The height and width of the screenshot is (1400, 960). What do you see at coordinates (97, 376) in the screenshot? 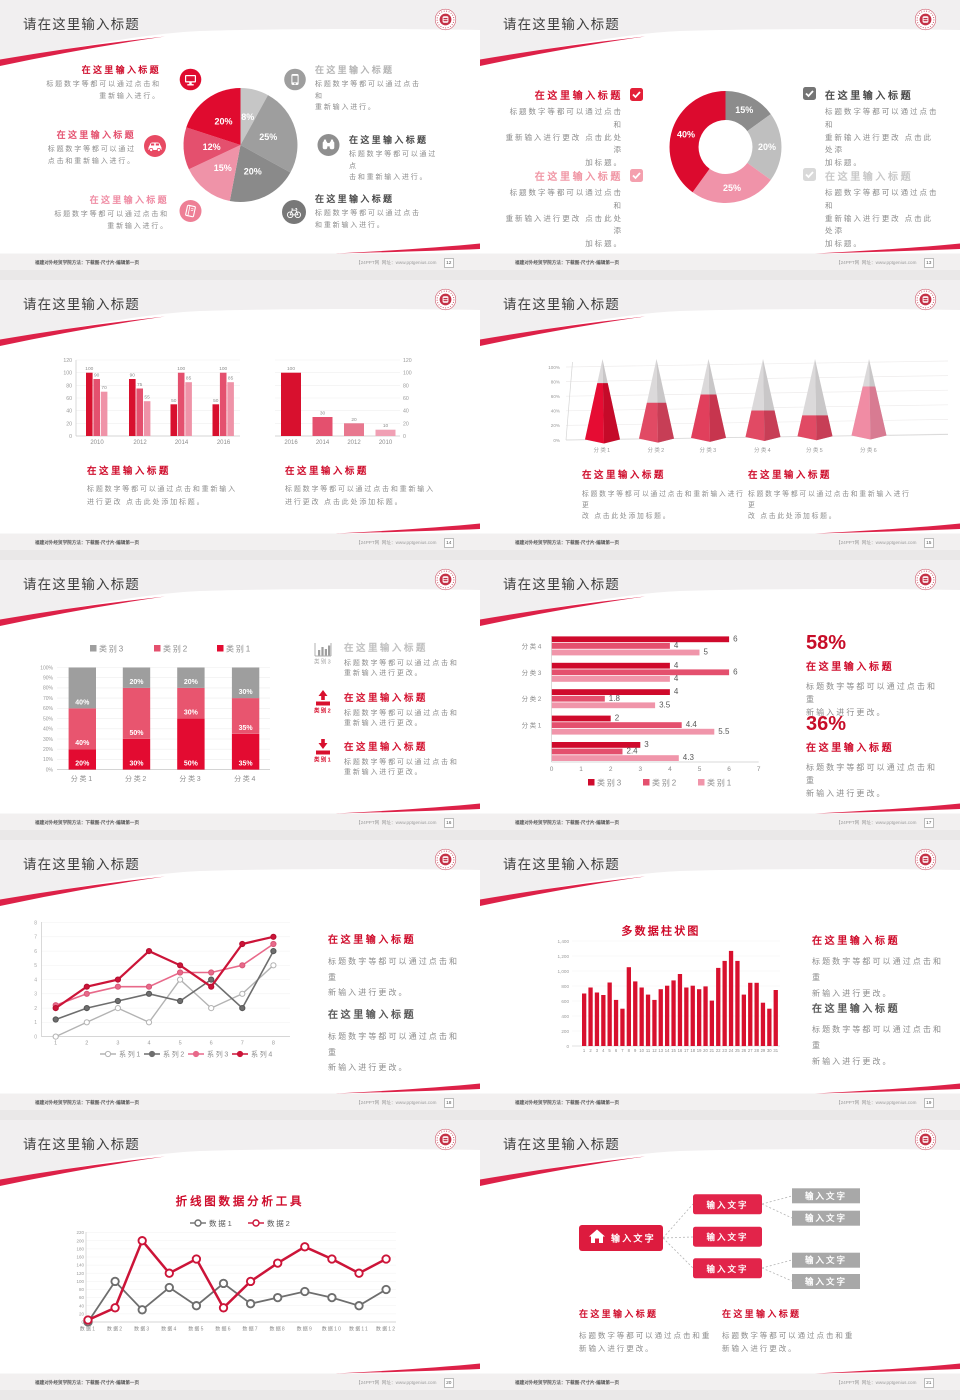
I see `svg-text: 90` at bounding box center [97, 376].